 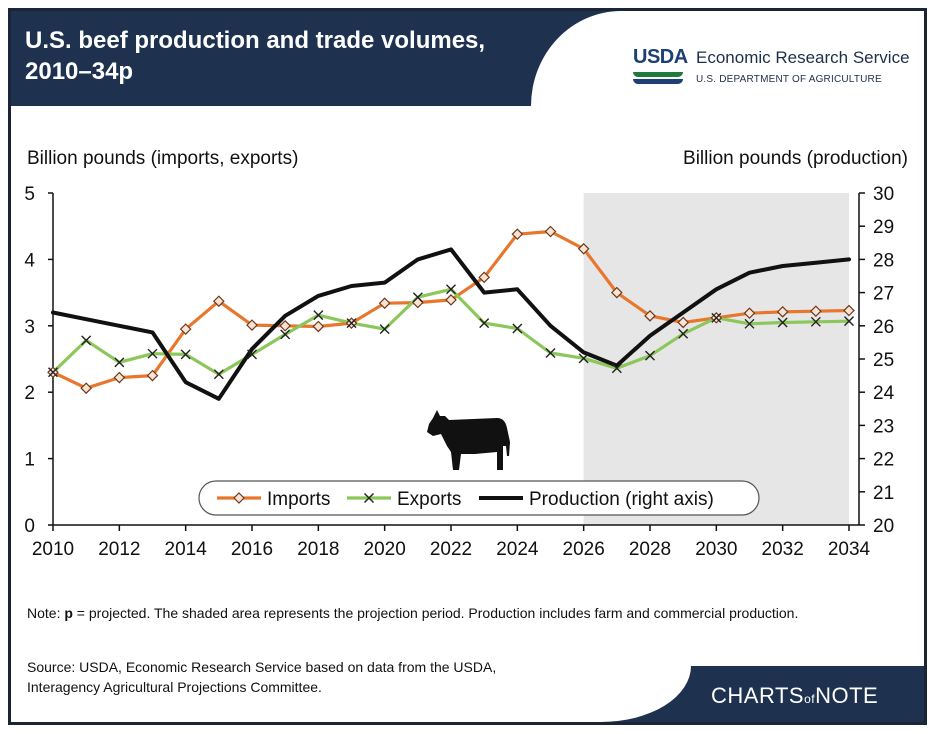 What do you see at coordinates (29, 327) in the screenshot?
I see `left-tick-label: 3` at bounding box center [29, 327].